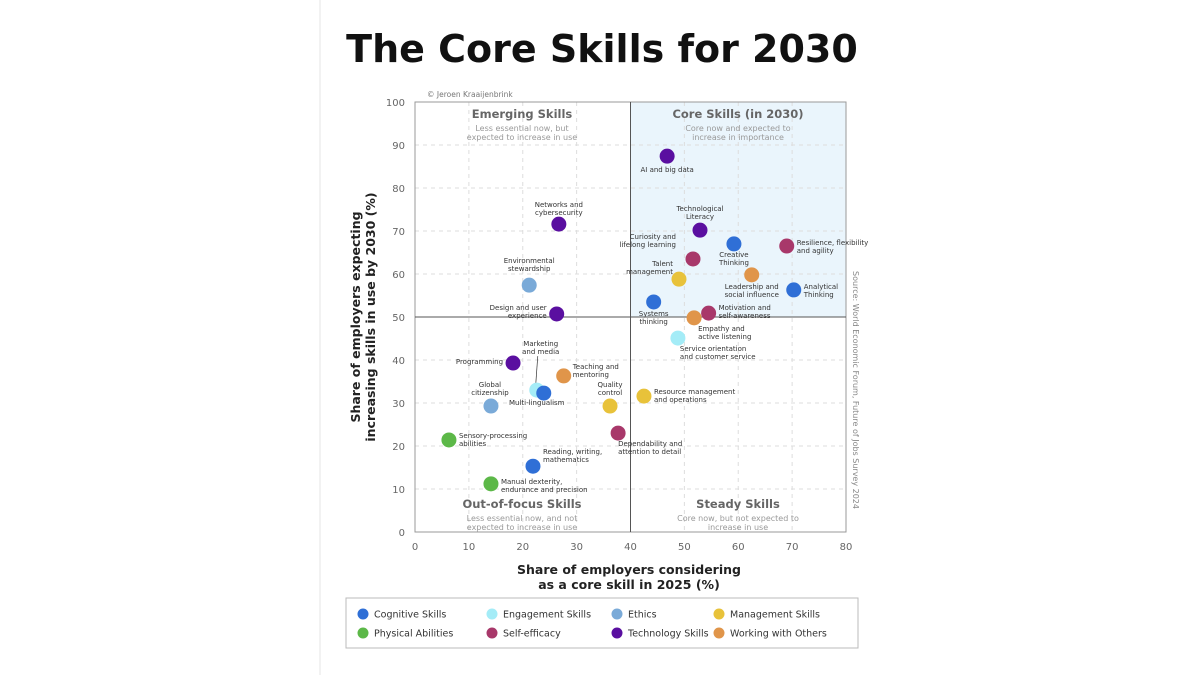 The height and width of the screenshot is (679, 1200). What do you see at coordinates (738, 504) in the screenshot?
I see `quadrant-title: Steady Skills` at bounding box center [738, 504].